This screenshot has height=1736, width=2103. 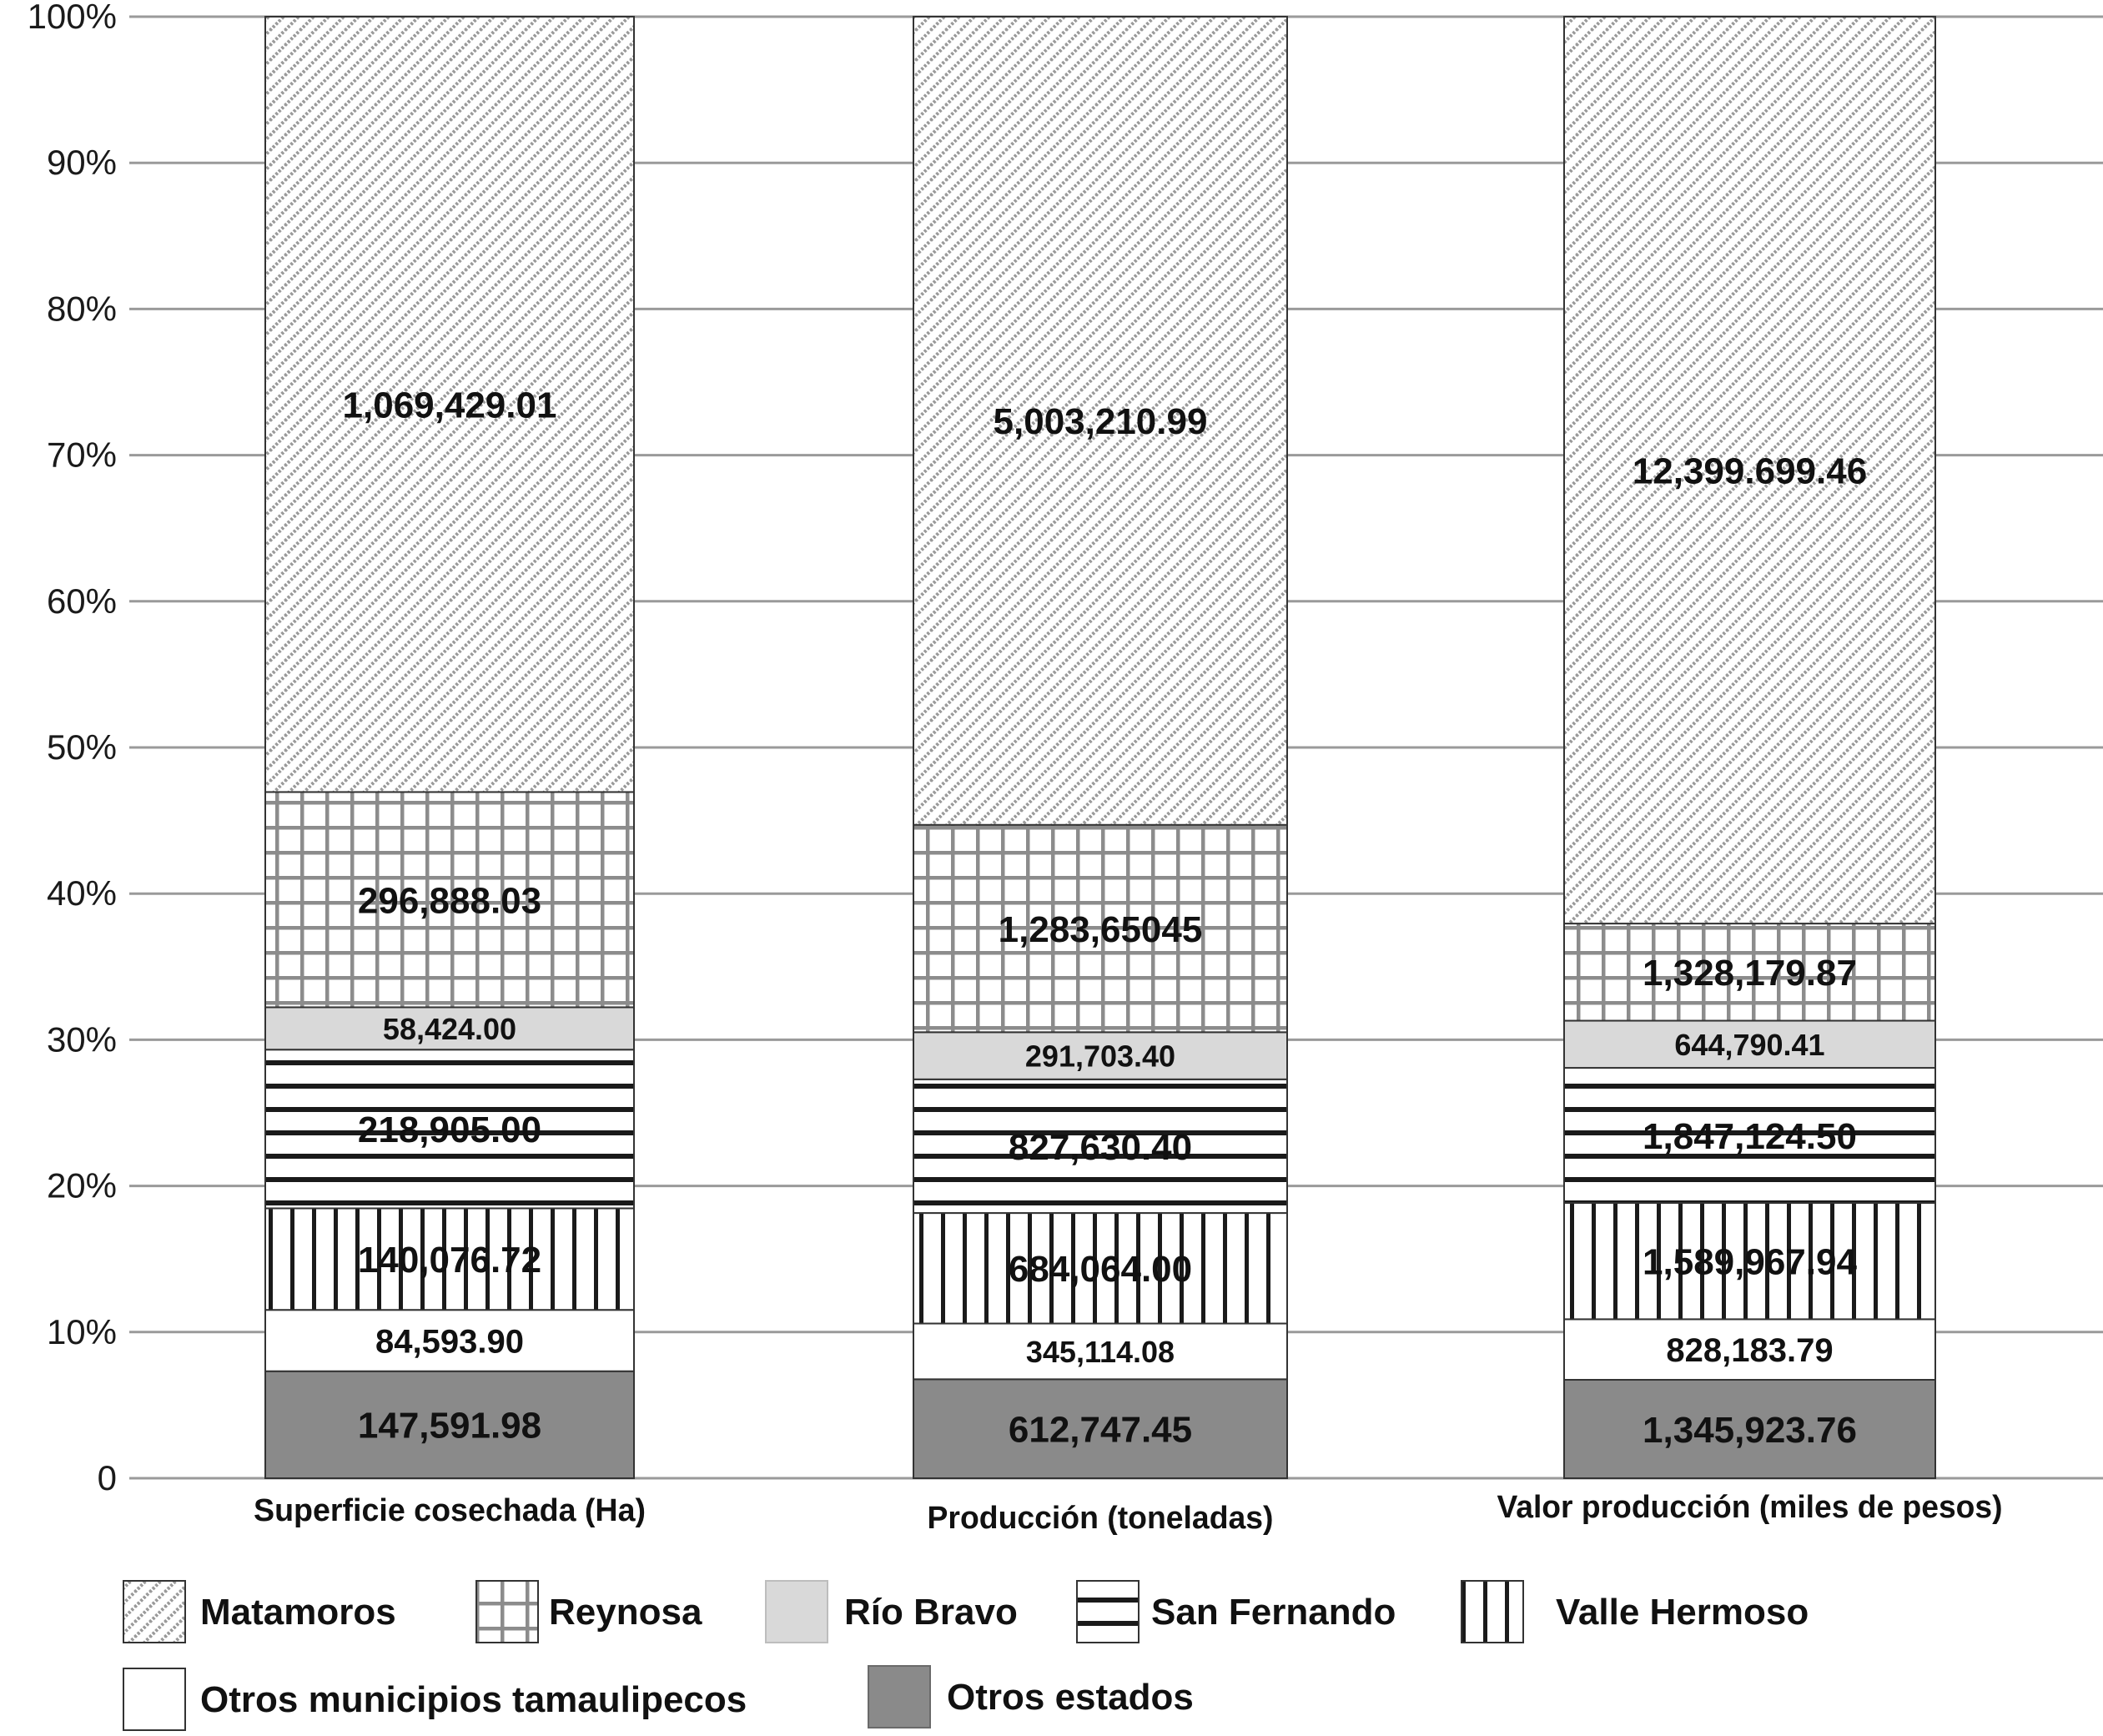 I want to click on legend-label-valle-hermoso: Valle Hermoso, so click(x=1683, y=1612).